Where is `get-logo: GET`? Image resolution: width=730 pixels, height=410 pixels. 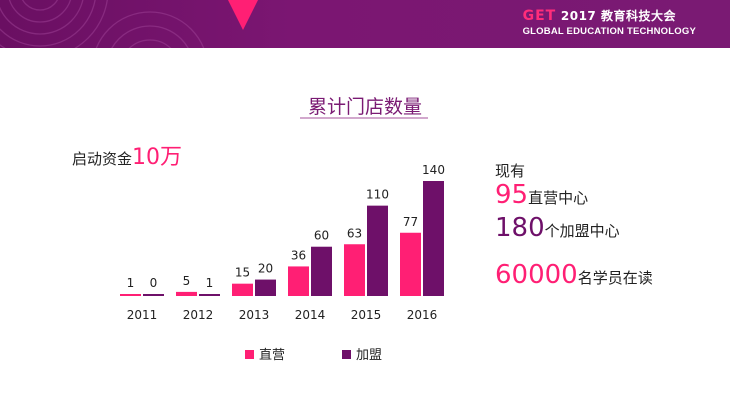
get-logo: GET is located at coordinates (539, 16).